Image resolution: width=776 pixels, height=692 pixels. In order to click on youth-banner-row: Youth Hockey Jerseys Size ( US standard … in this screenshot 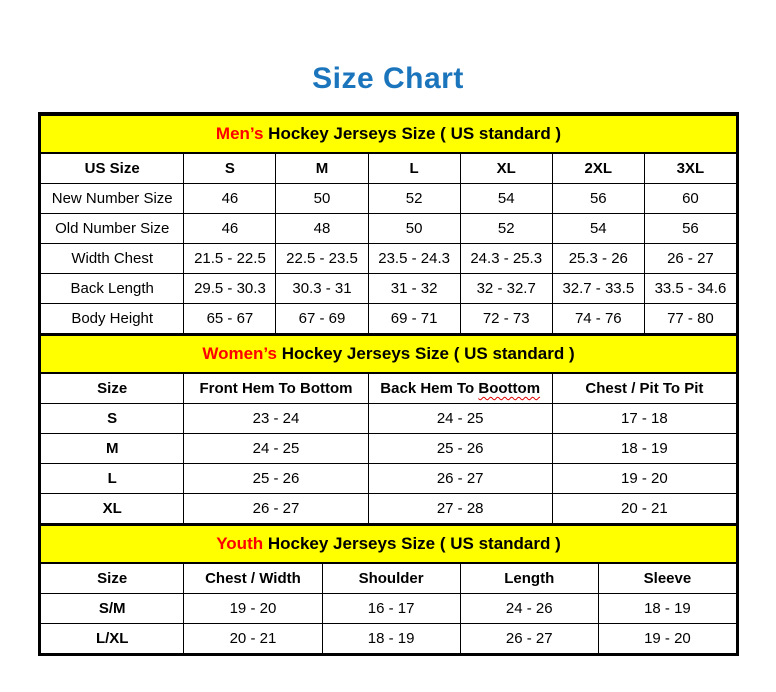, I will do `click(388, 544)`.